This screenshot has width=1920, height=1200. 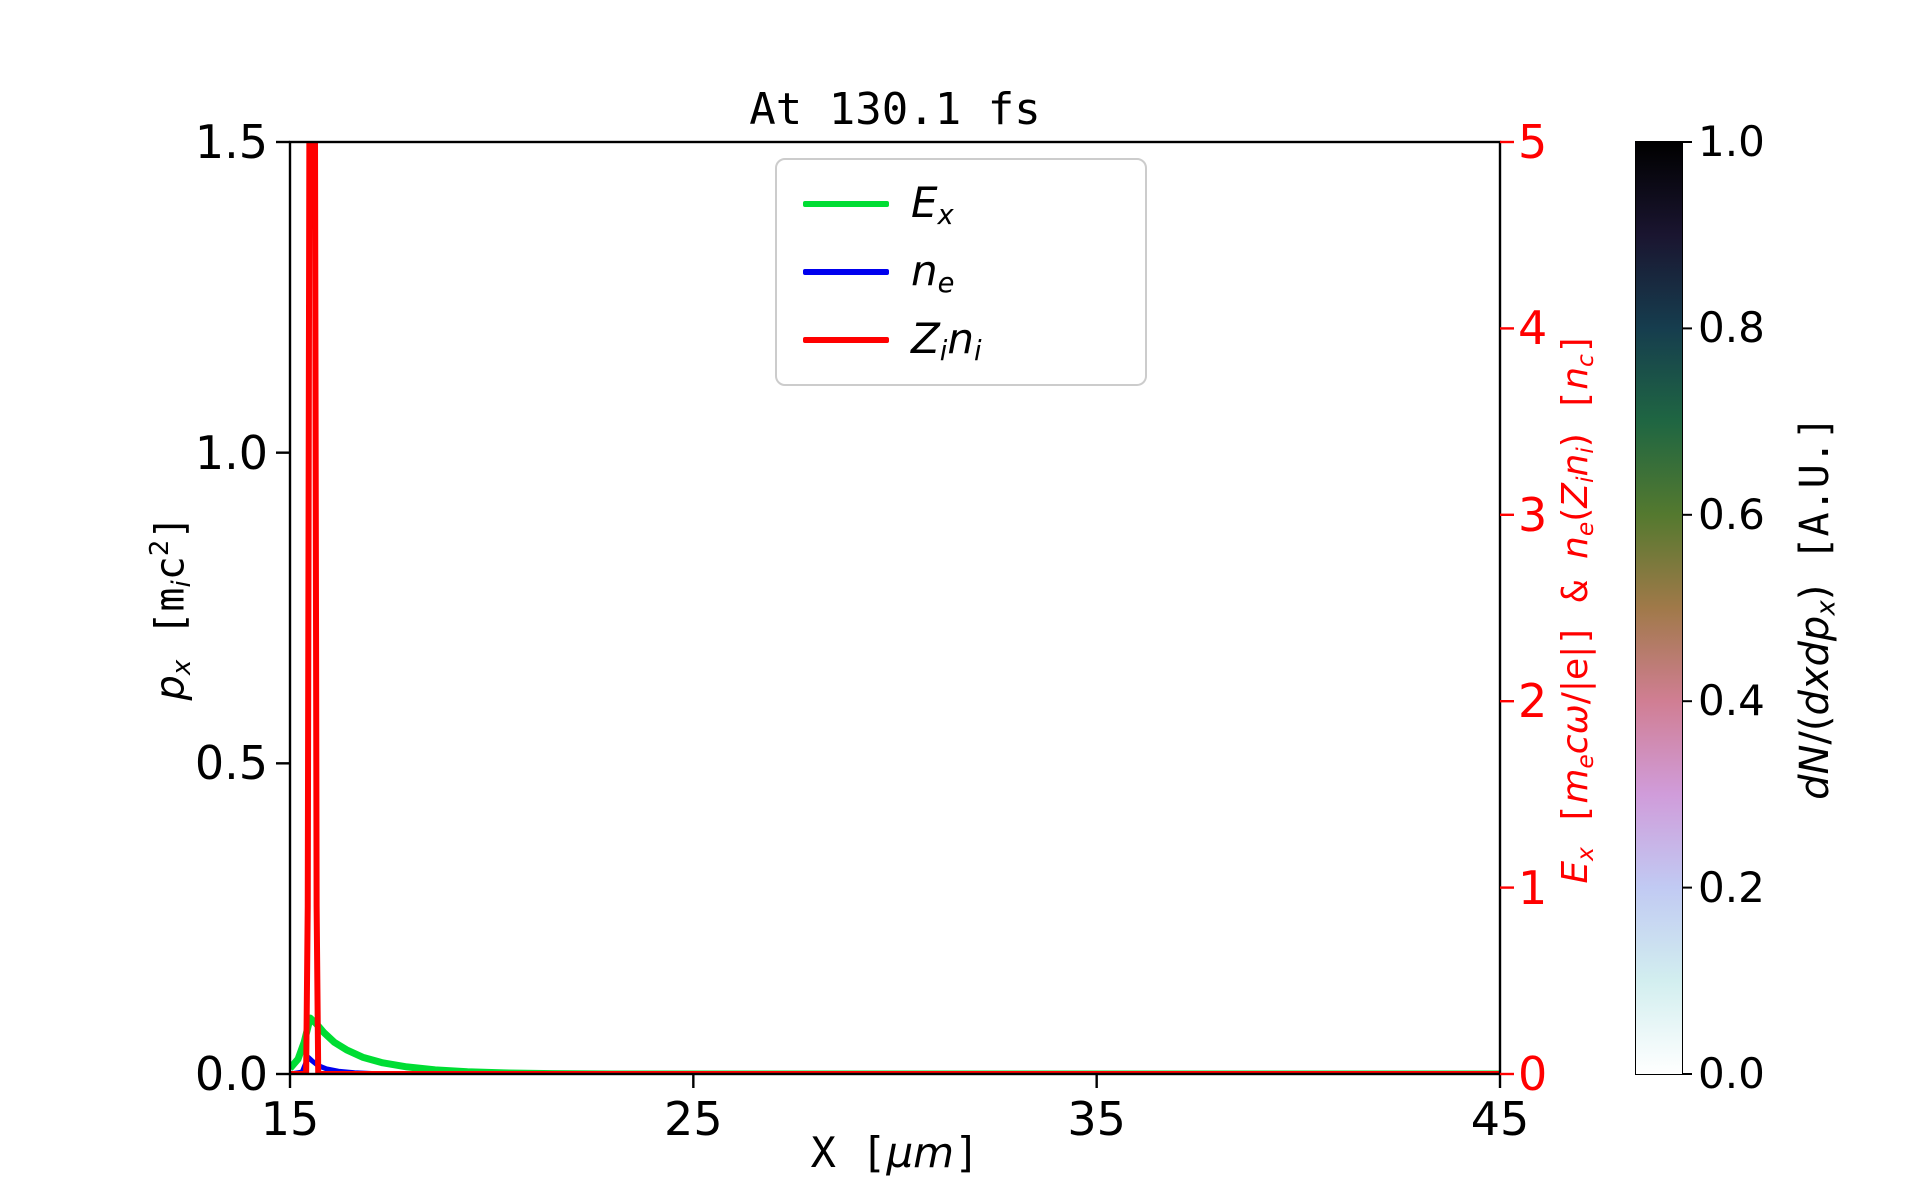 What do you see at coordinates (1659, 608) in the screenshot?
I see `colorbar-gradient` at bounding box center [1659, 608].